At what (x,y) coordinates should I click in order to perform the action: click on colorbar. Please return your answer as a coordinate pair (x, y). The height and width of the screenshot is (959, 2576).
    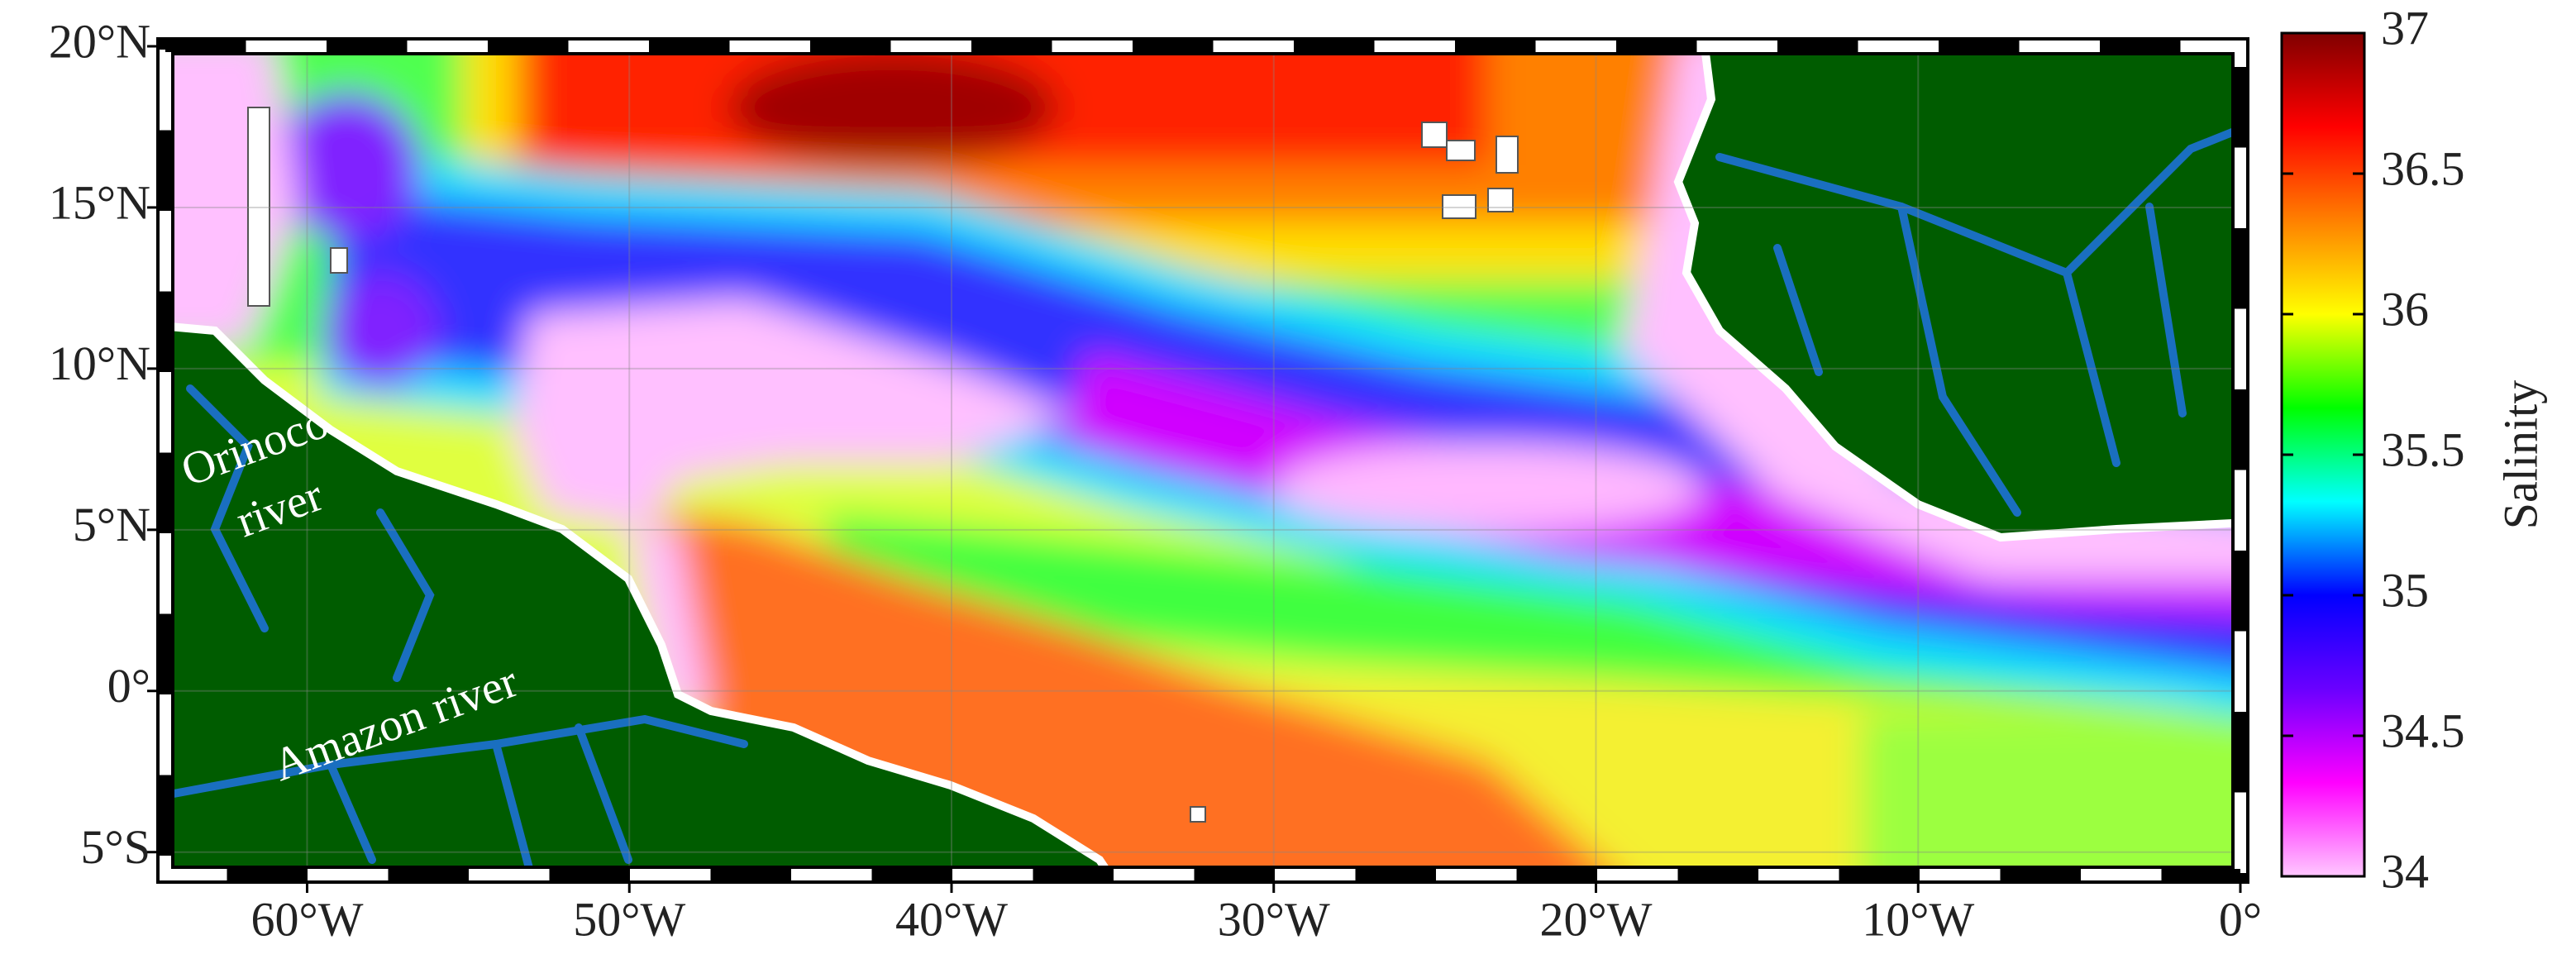
    Looking at the image, I should click on (2323, 455).